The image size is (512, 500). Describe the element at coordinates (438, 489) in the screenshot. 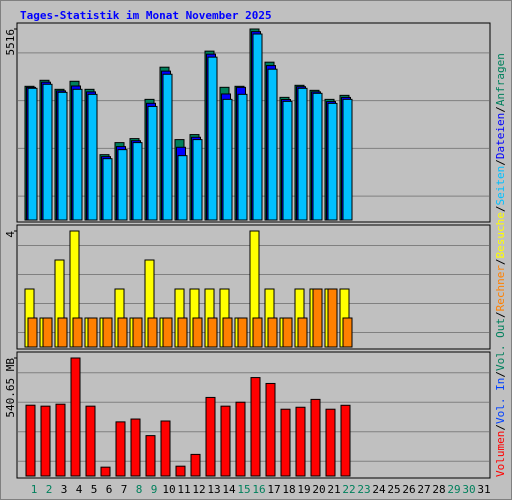

I see `x-tick-label: 28` at that location.